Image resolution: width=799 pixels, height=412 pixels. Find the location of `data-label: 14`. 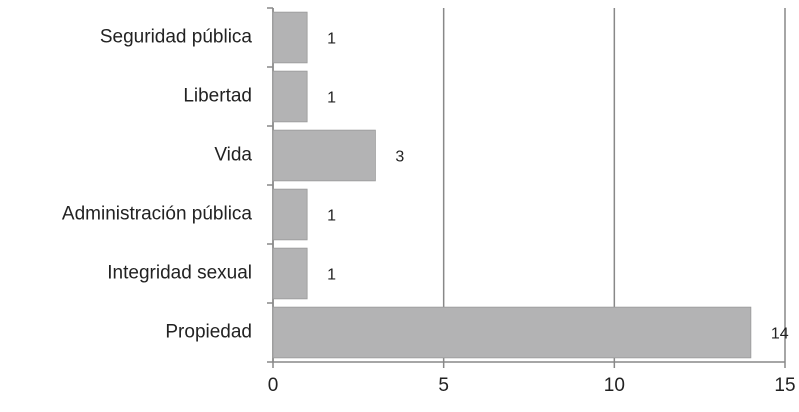

data-label: 14 is located at coordinates (780, 334).